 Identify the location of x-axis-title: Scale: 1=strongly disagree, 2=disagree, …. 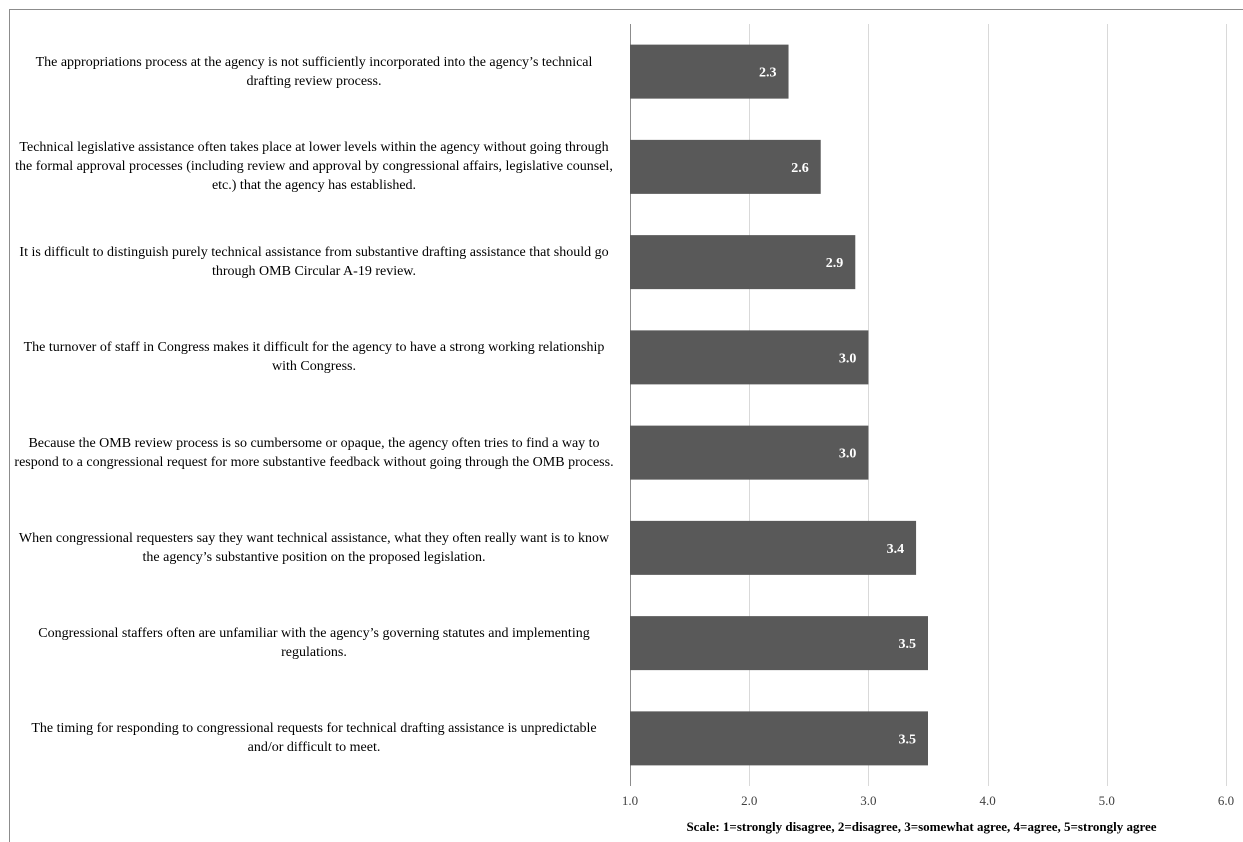
(921, 826).